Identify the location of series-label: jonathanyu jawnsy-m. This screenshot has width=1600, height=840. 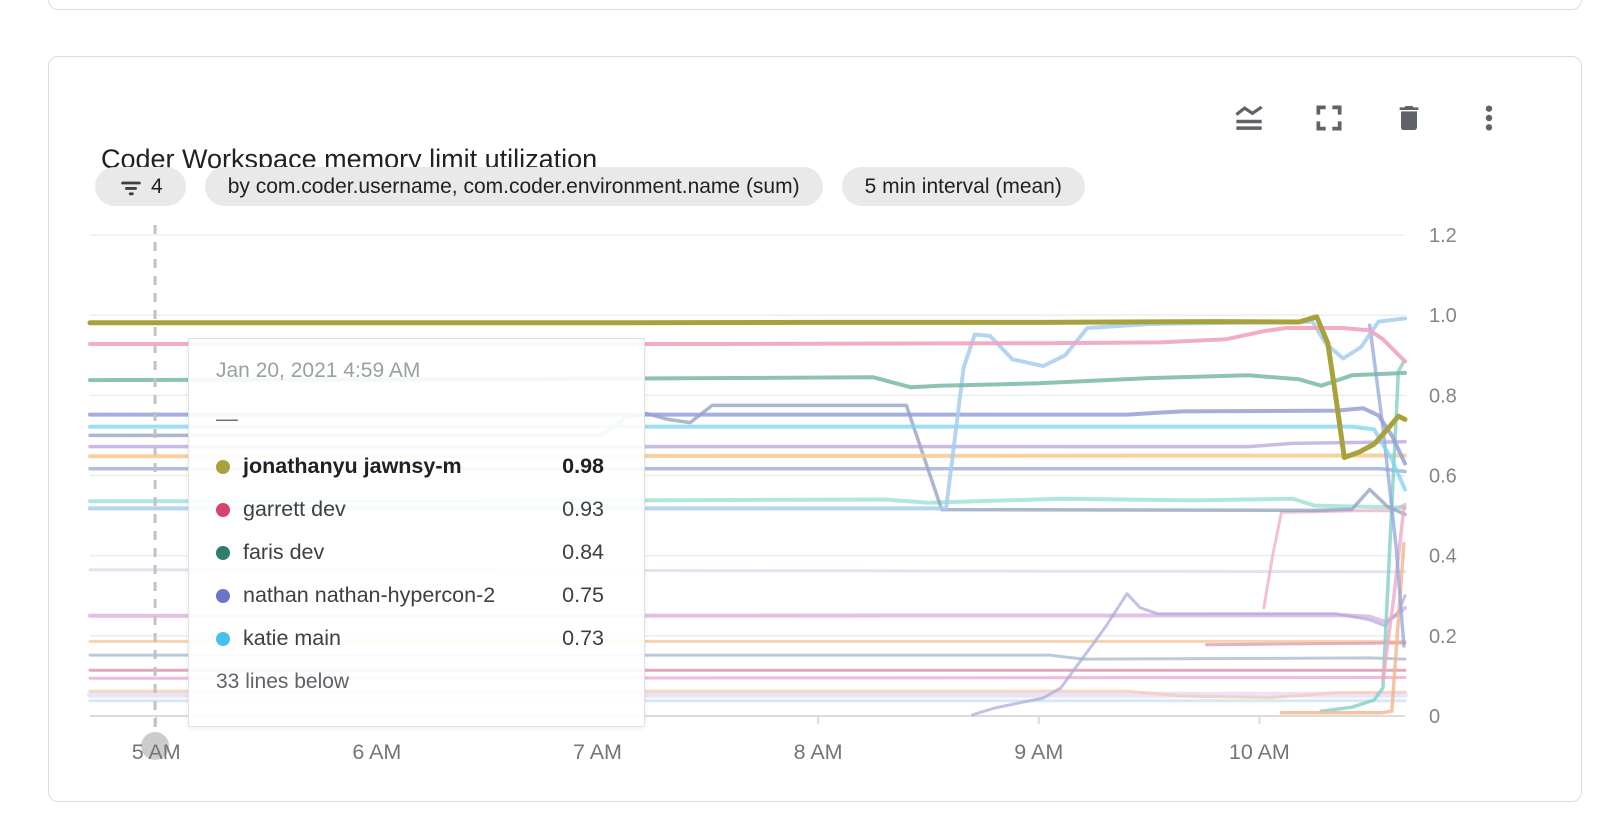
(352, 466).